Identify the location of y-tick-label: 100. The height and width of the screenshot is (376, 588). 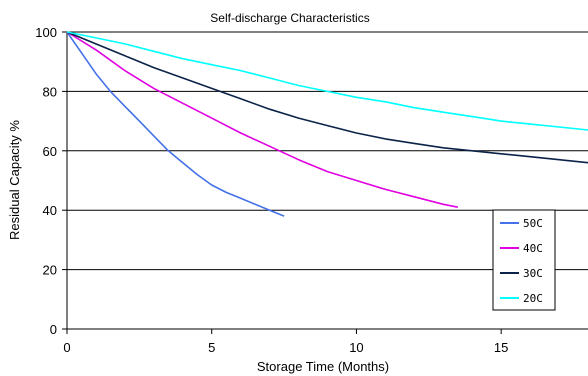
(46, 32).